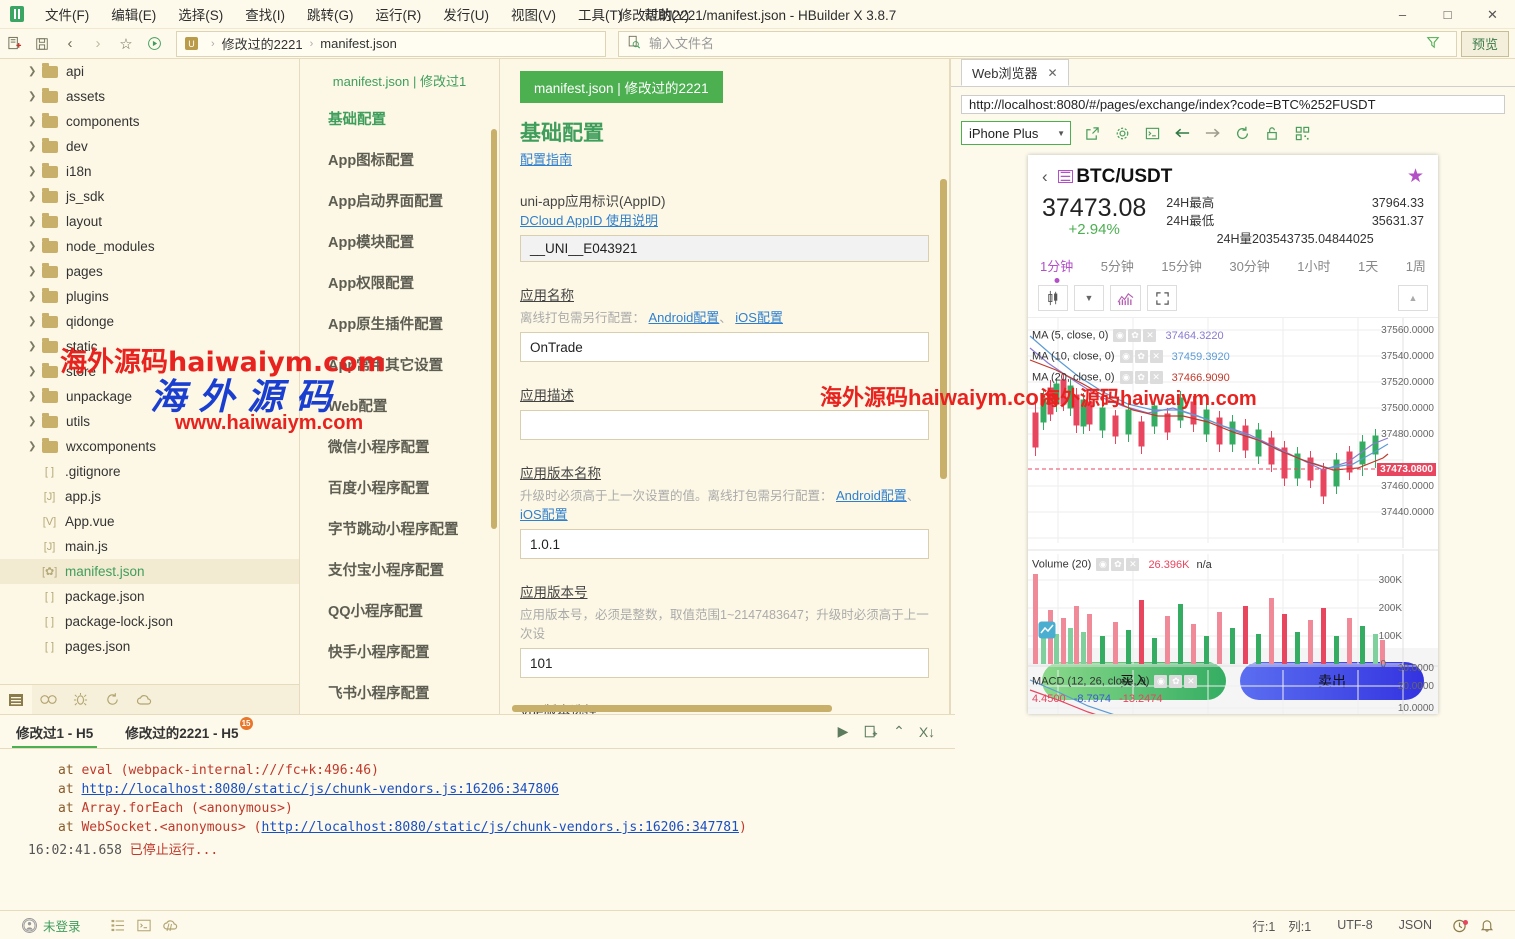 This screenshot has height=939, width=1515. Describe the element at coordinates (265, 15) in the screenshot. I see `menu-item-find: 查找(I)` at that location.